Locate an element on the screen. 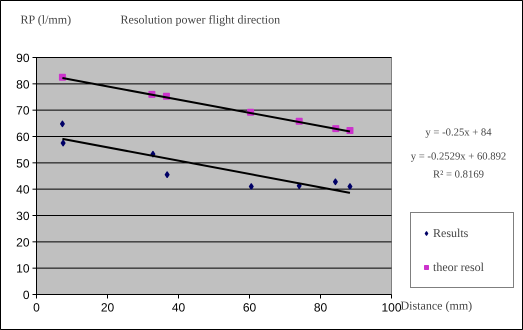 The width and height of the screenshot is (523, 330). legend-label: theor resol is located at coordinates (459, 267).